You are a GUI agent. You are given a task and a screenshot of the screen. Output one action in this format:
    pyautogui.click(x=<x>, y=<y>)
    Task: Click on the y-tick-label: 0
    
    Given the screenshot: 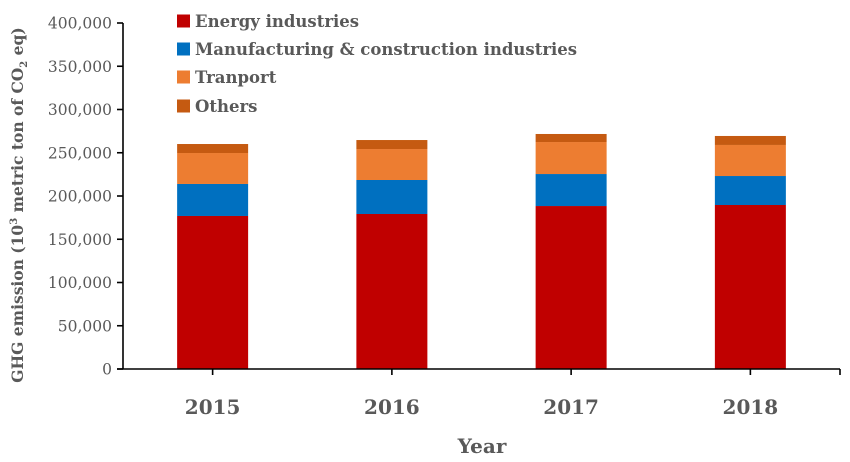 What is the action you would take?
    pyautogui.click(x=107, y=370)
    